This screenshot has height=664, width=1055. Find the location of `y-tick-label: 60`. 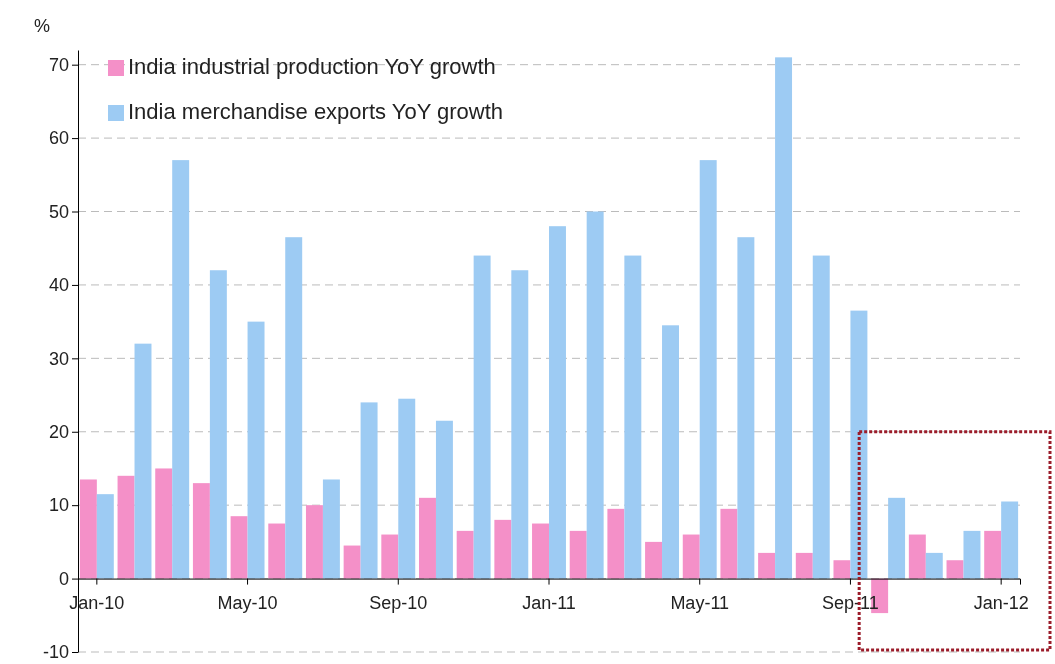

y-tick-label: 60 is located at coordinates (58, 138).